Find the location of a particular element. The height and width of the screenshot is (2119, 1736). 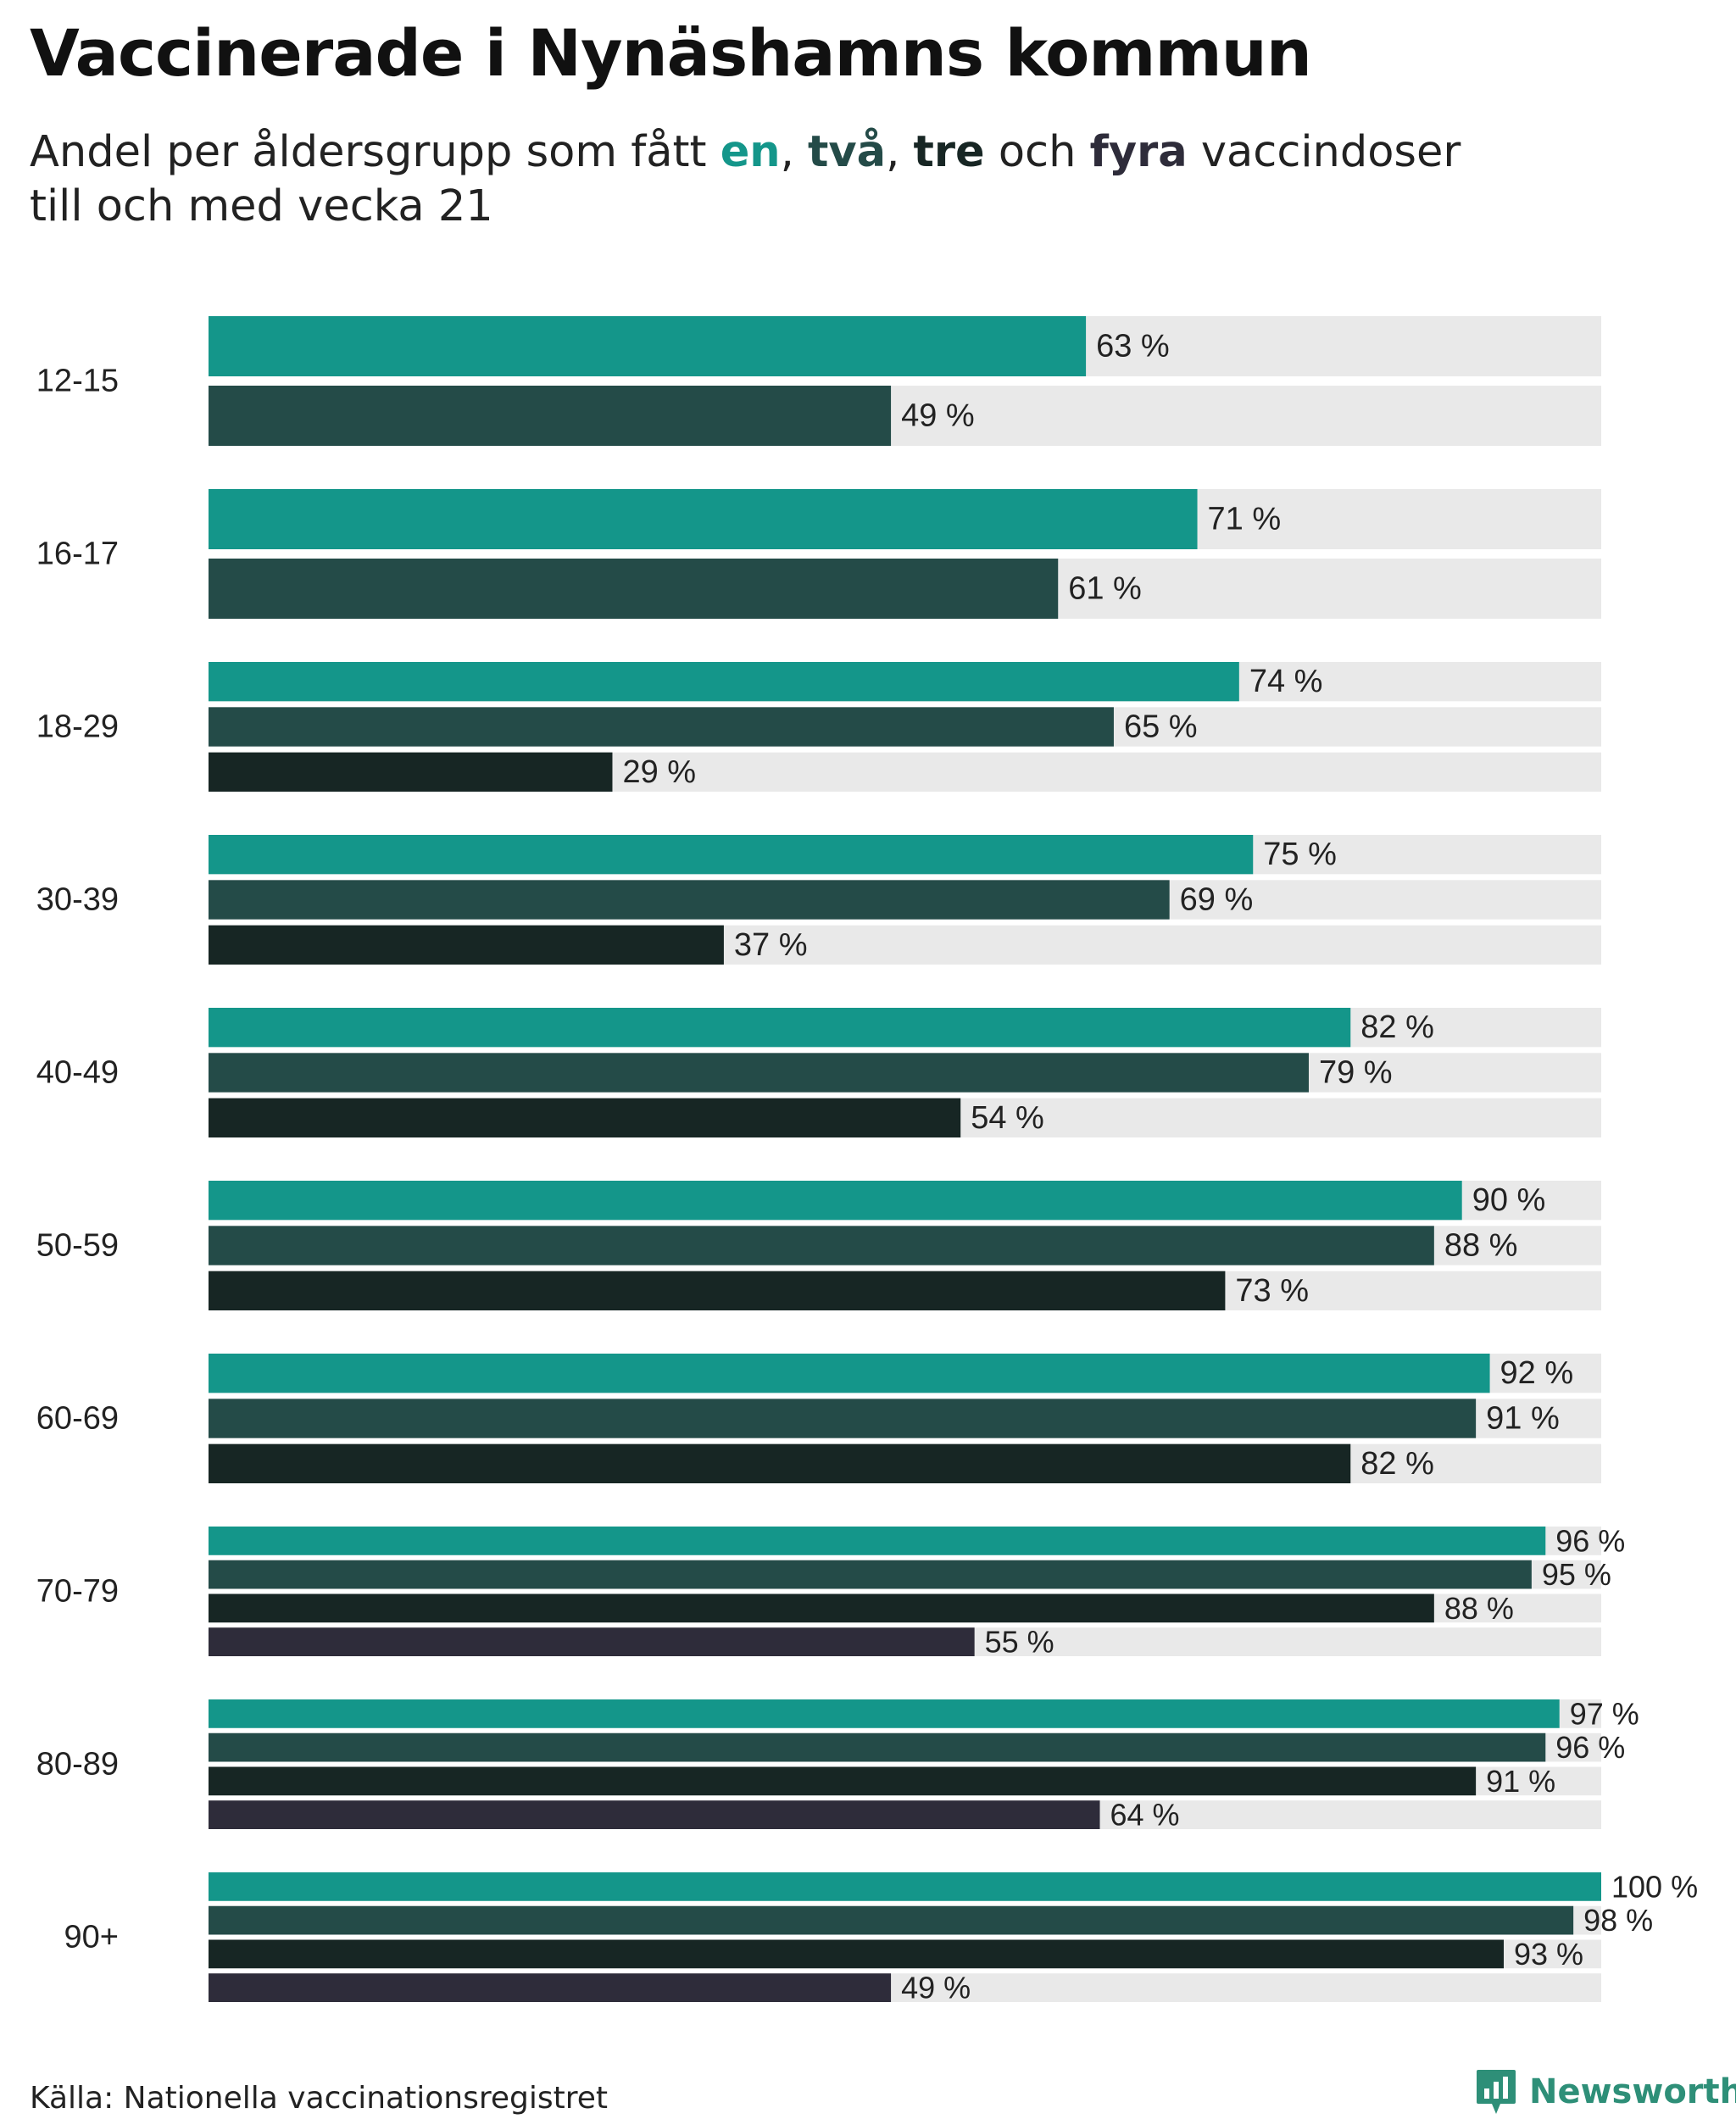

data-label: 92 % is located at coordinates (1537, 1373).